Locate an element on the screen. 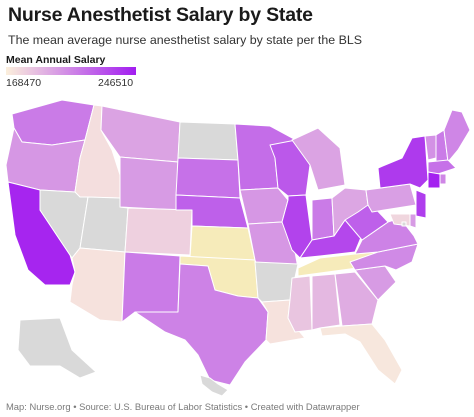 This screenshot has width=474, height=417. state-hi is located at coordinates (214, 385).